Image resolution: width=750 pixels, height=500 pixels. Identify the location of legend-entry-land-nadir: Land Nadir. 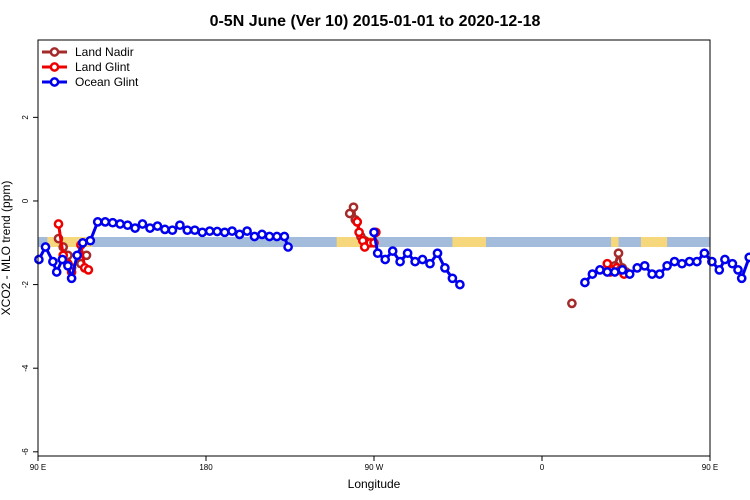
(88, 52).